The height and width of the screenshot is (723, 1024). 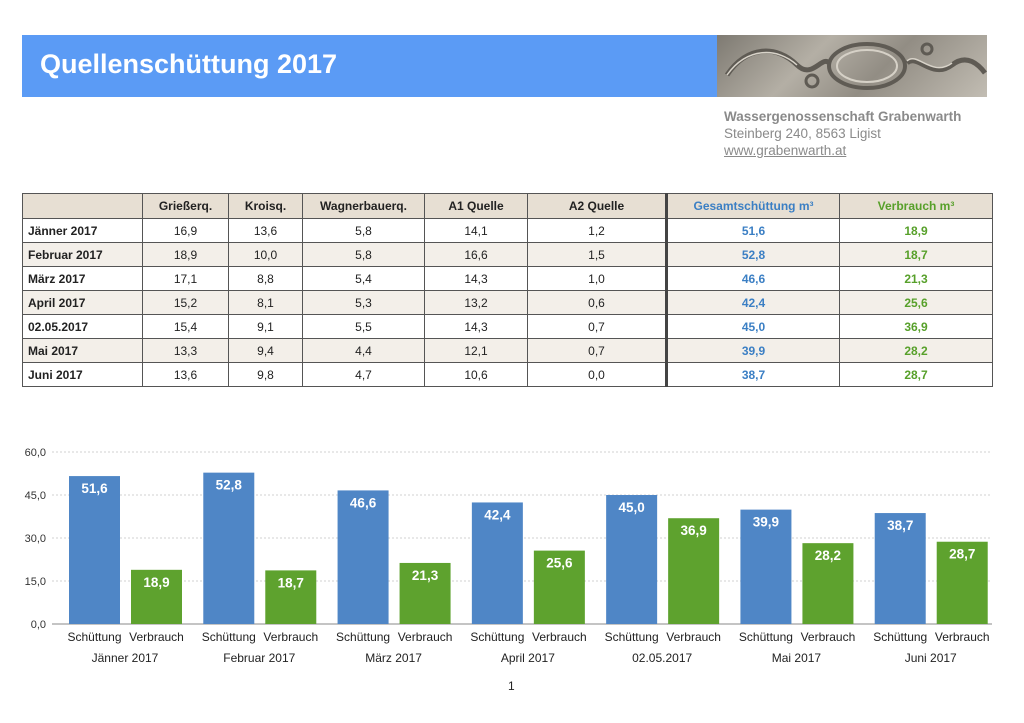 I want to click on table-cell: 14,3, so click(x=476, y=326).